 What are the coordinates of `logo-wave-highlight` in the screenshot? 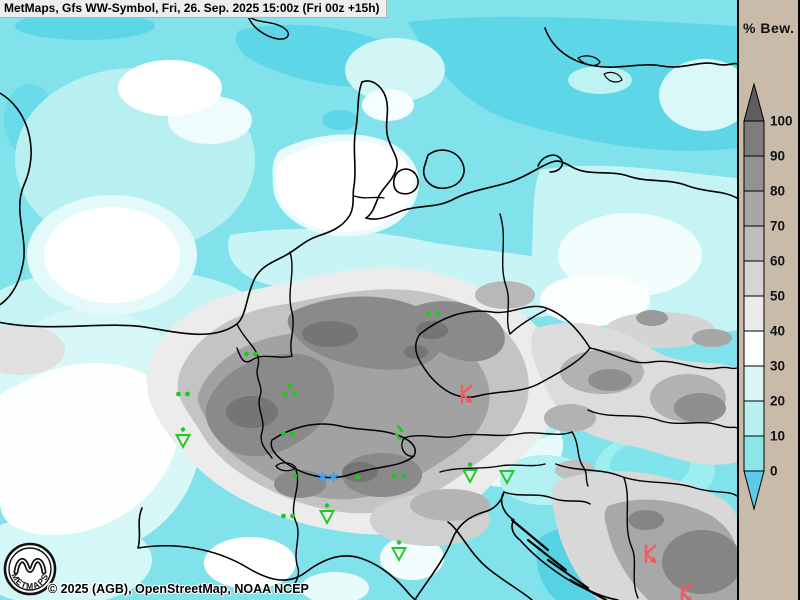 It's located at (30, 566).